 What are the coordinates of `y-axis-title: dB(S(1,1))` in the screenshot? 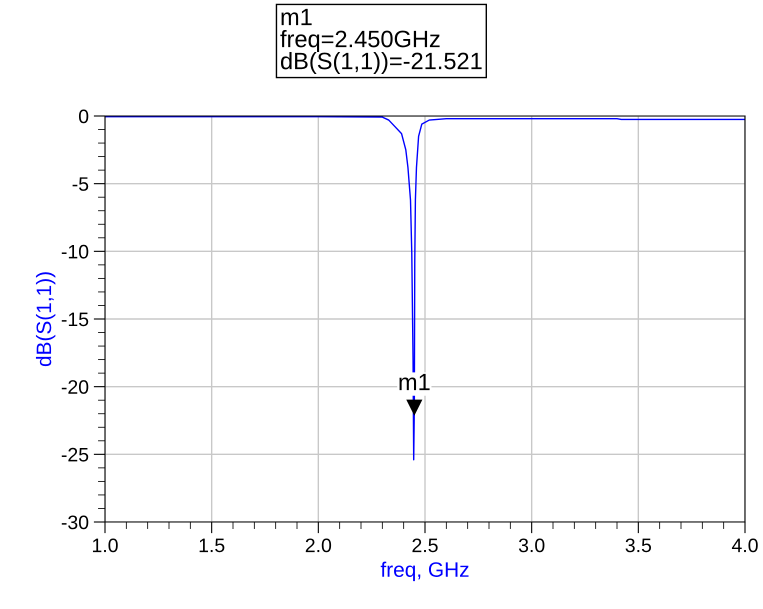 It's located at (46, 319).